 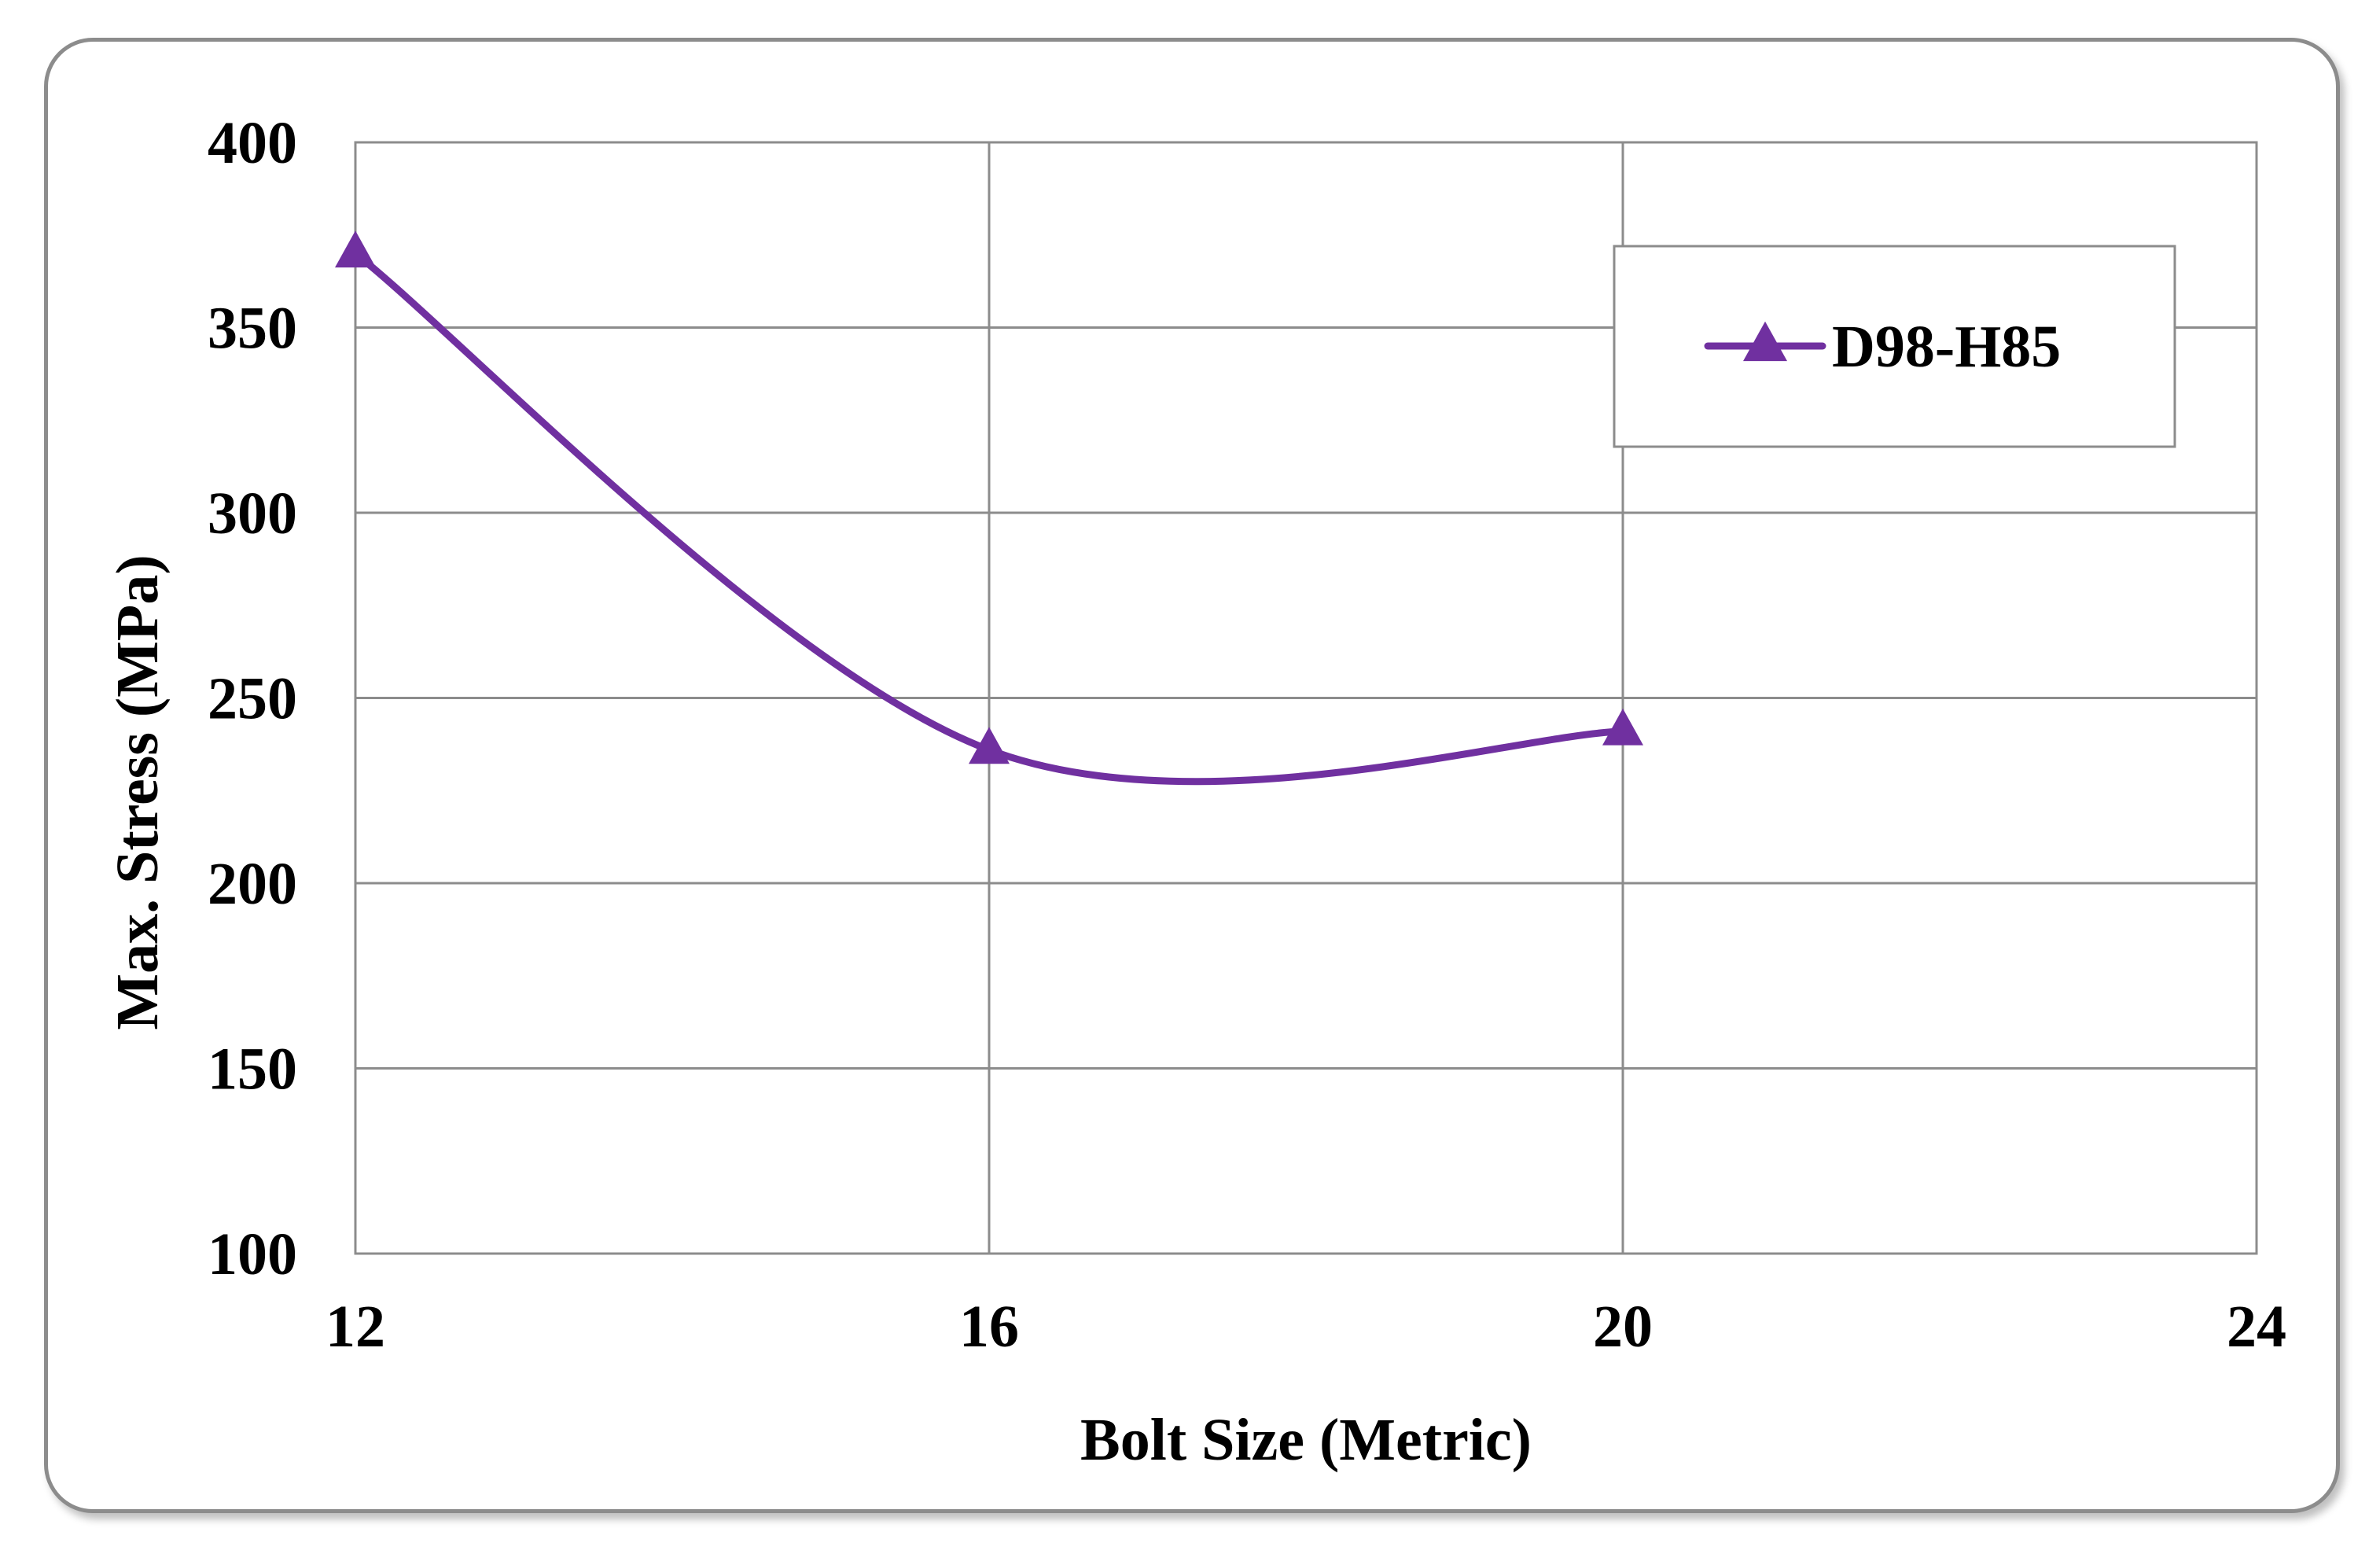 I want to click on y-tick-label: 250, so click(x=252, y=699).